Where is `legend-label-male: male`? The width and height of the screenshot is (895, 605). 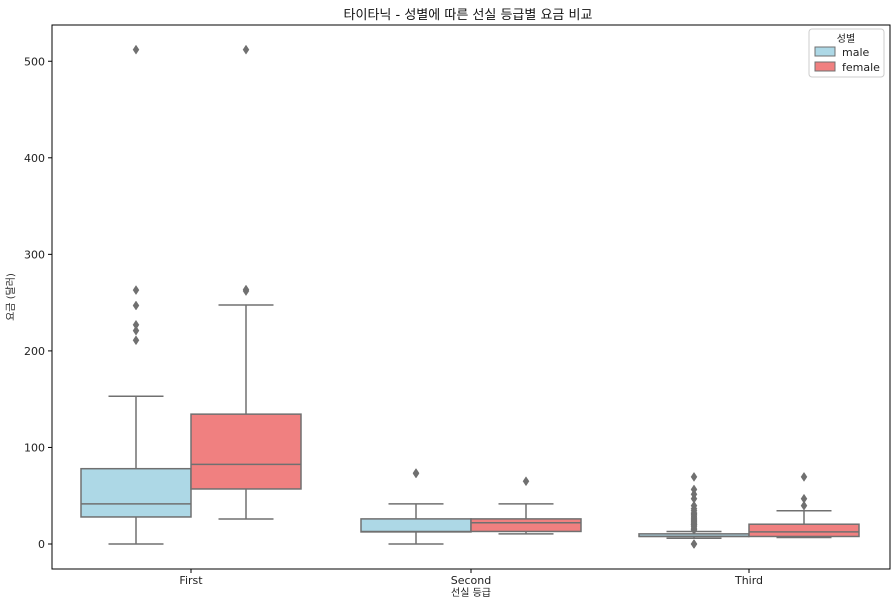 legend-label-male: male is located at coordinates (856, 52).